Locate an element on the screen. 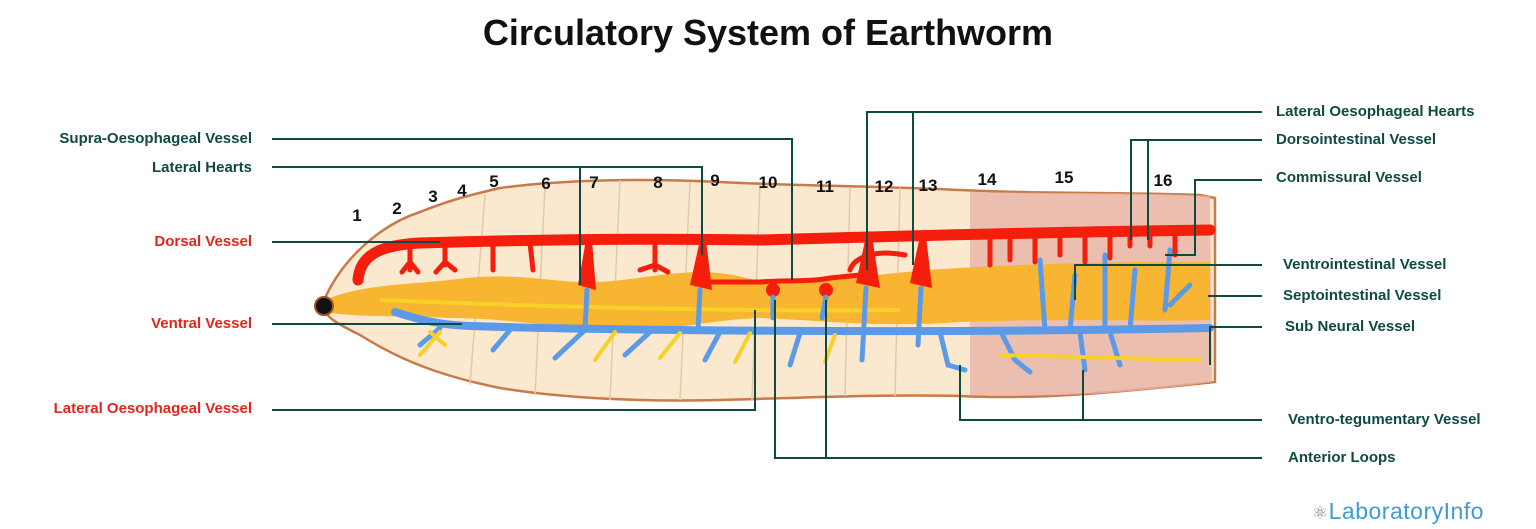 Image resolution: width=1536 pixels, height=529 pixels. mouth is located at coordinates (324, 306).